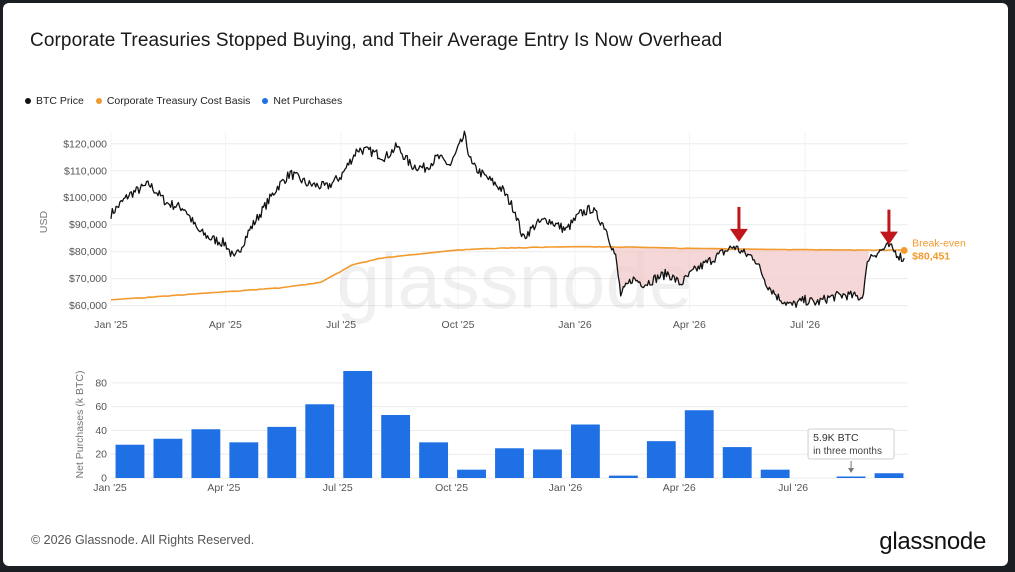  Describe the element at coordinates (85, 144) in the screenshot. I see `y-tick-label: $120,000` at that location.